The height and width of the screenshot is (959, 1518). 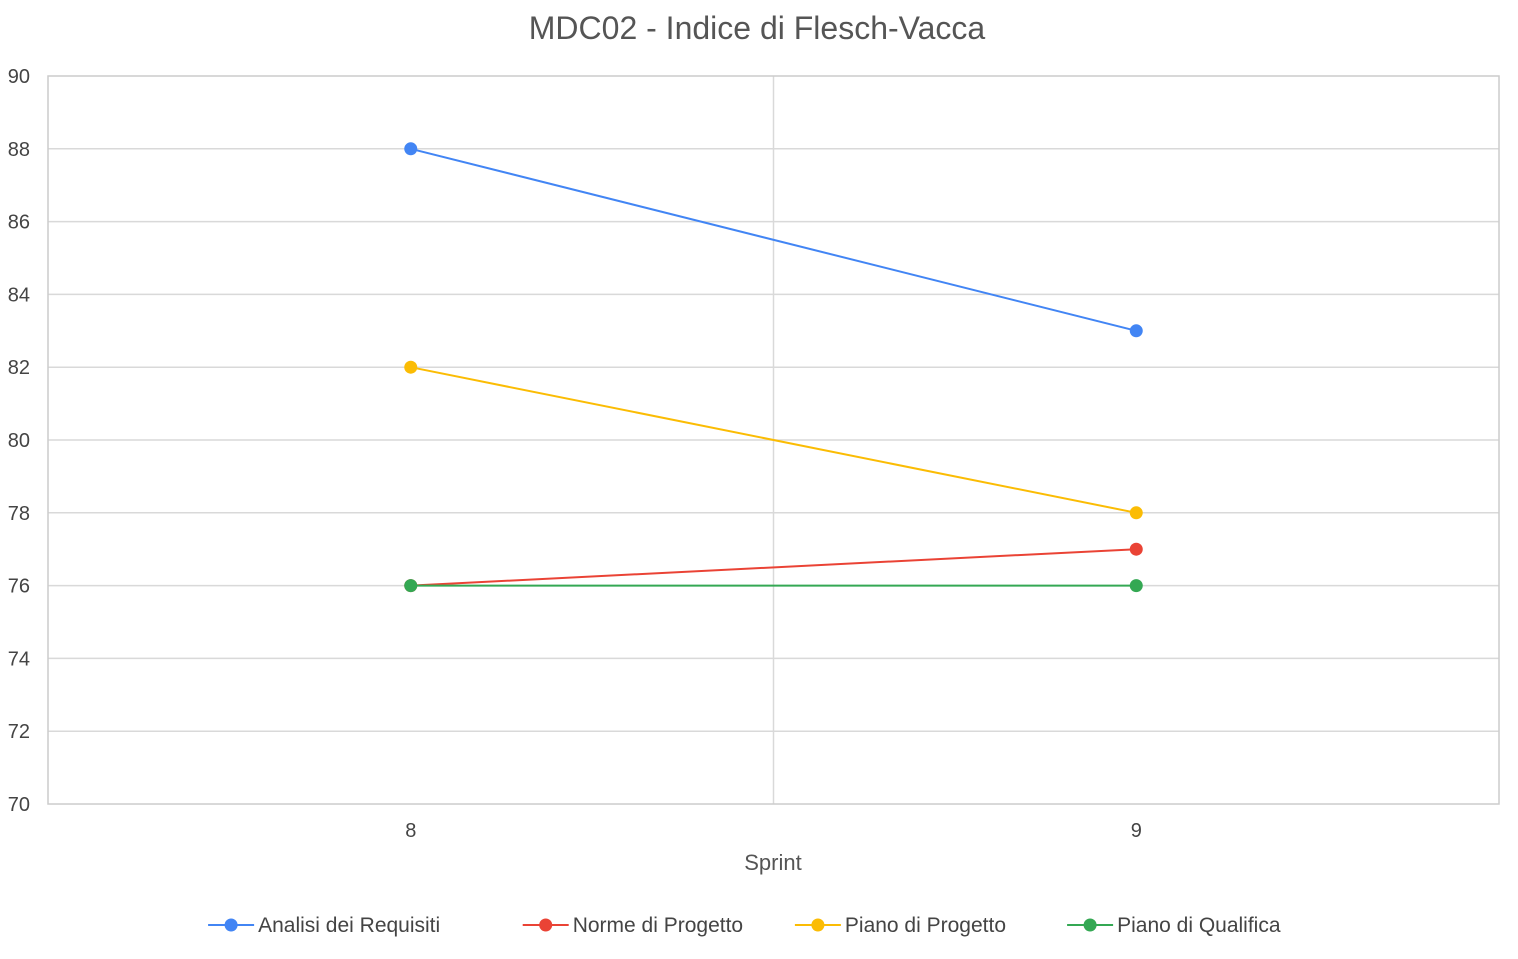 What do you see at coordinates (19, 368) in the screenshot?
I see `y-tick-label: 82` at bounding box center [19, 368].